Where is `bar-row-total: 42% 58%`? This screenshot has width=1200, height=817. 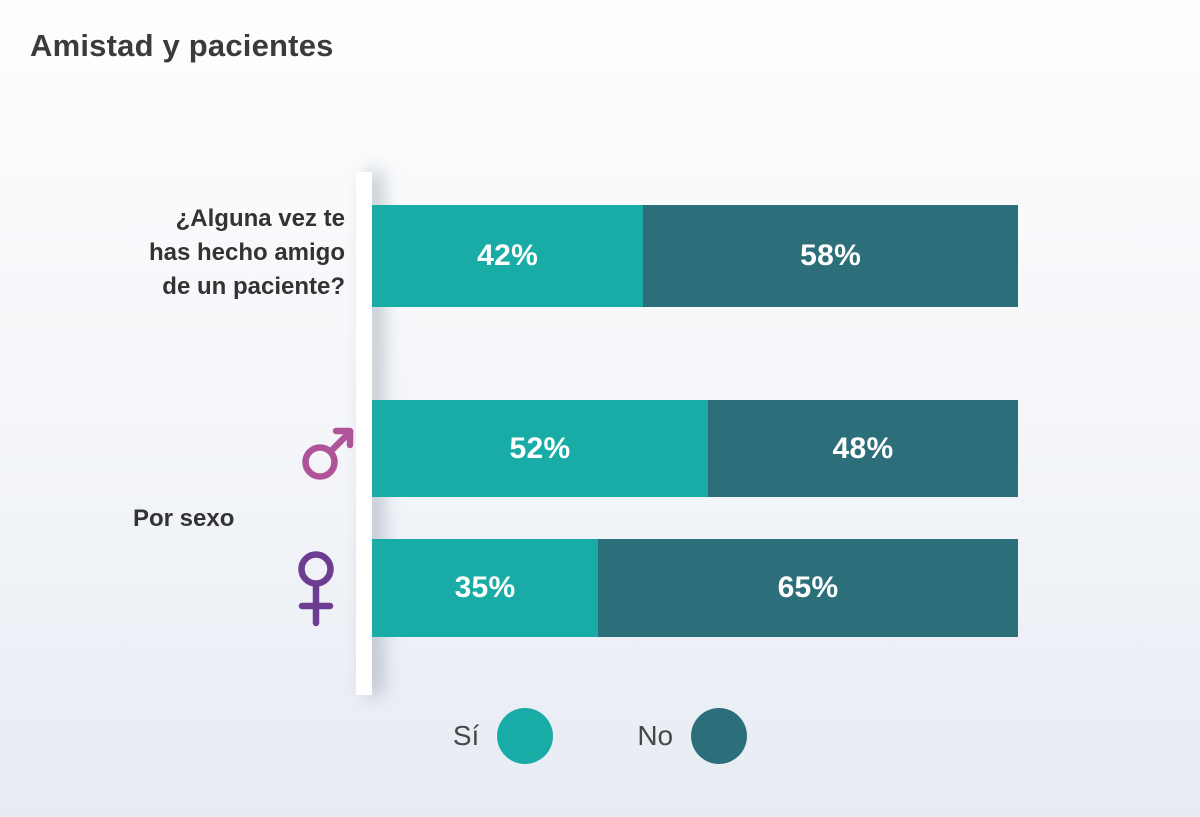 bar-row-total: 42% 58% is located at coordinates (695, 256).